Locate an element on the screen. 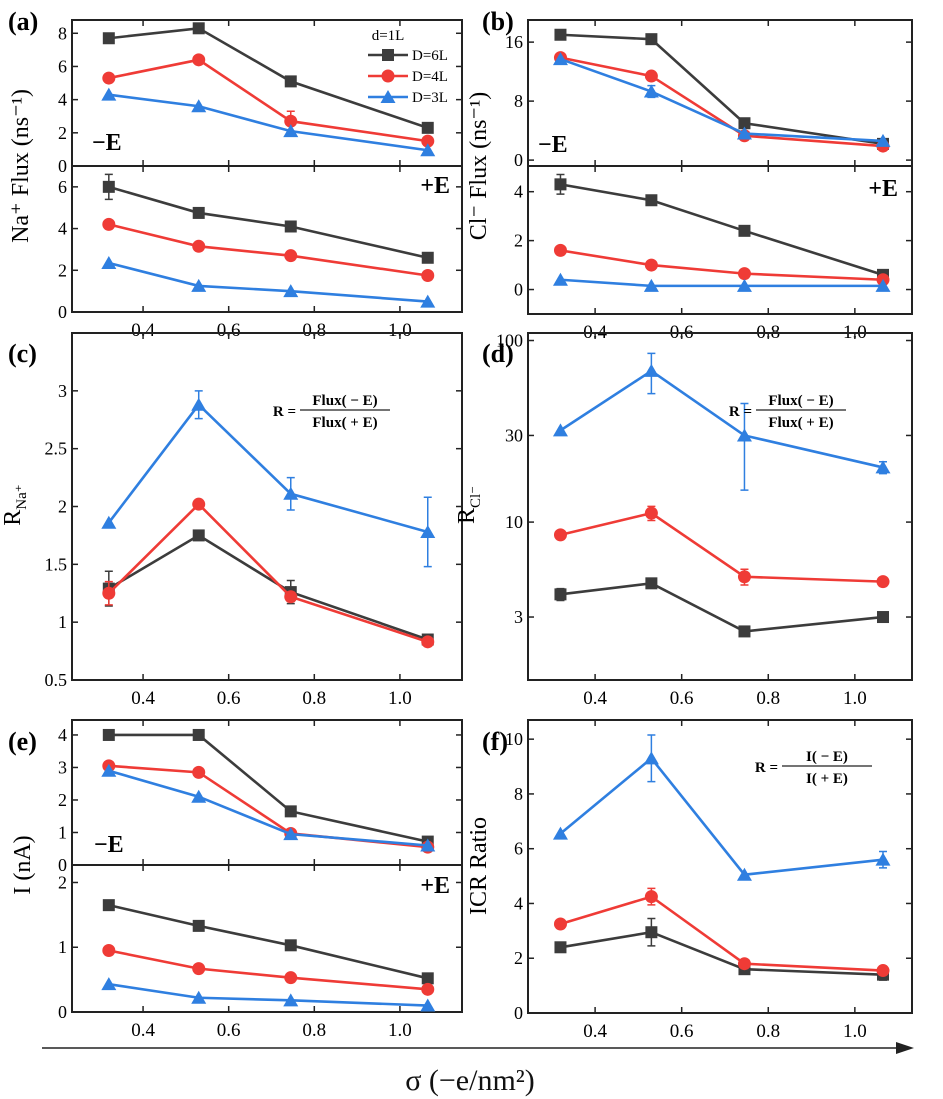 This screenshot has height=1099, width=943. y-tick-label: 10 is located at coordinates (514, 739).